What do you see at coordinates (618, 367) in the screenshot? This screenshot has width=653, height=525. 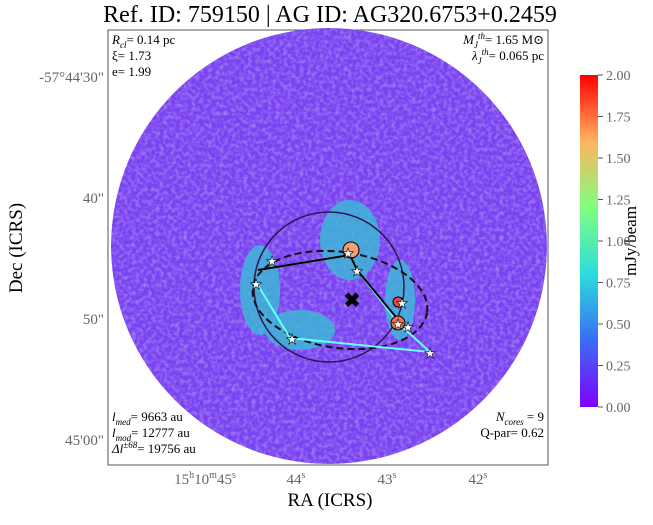 I see `colorbar-tick-label: 0.25` at bounding box center [618, 367].